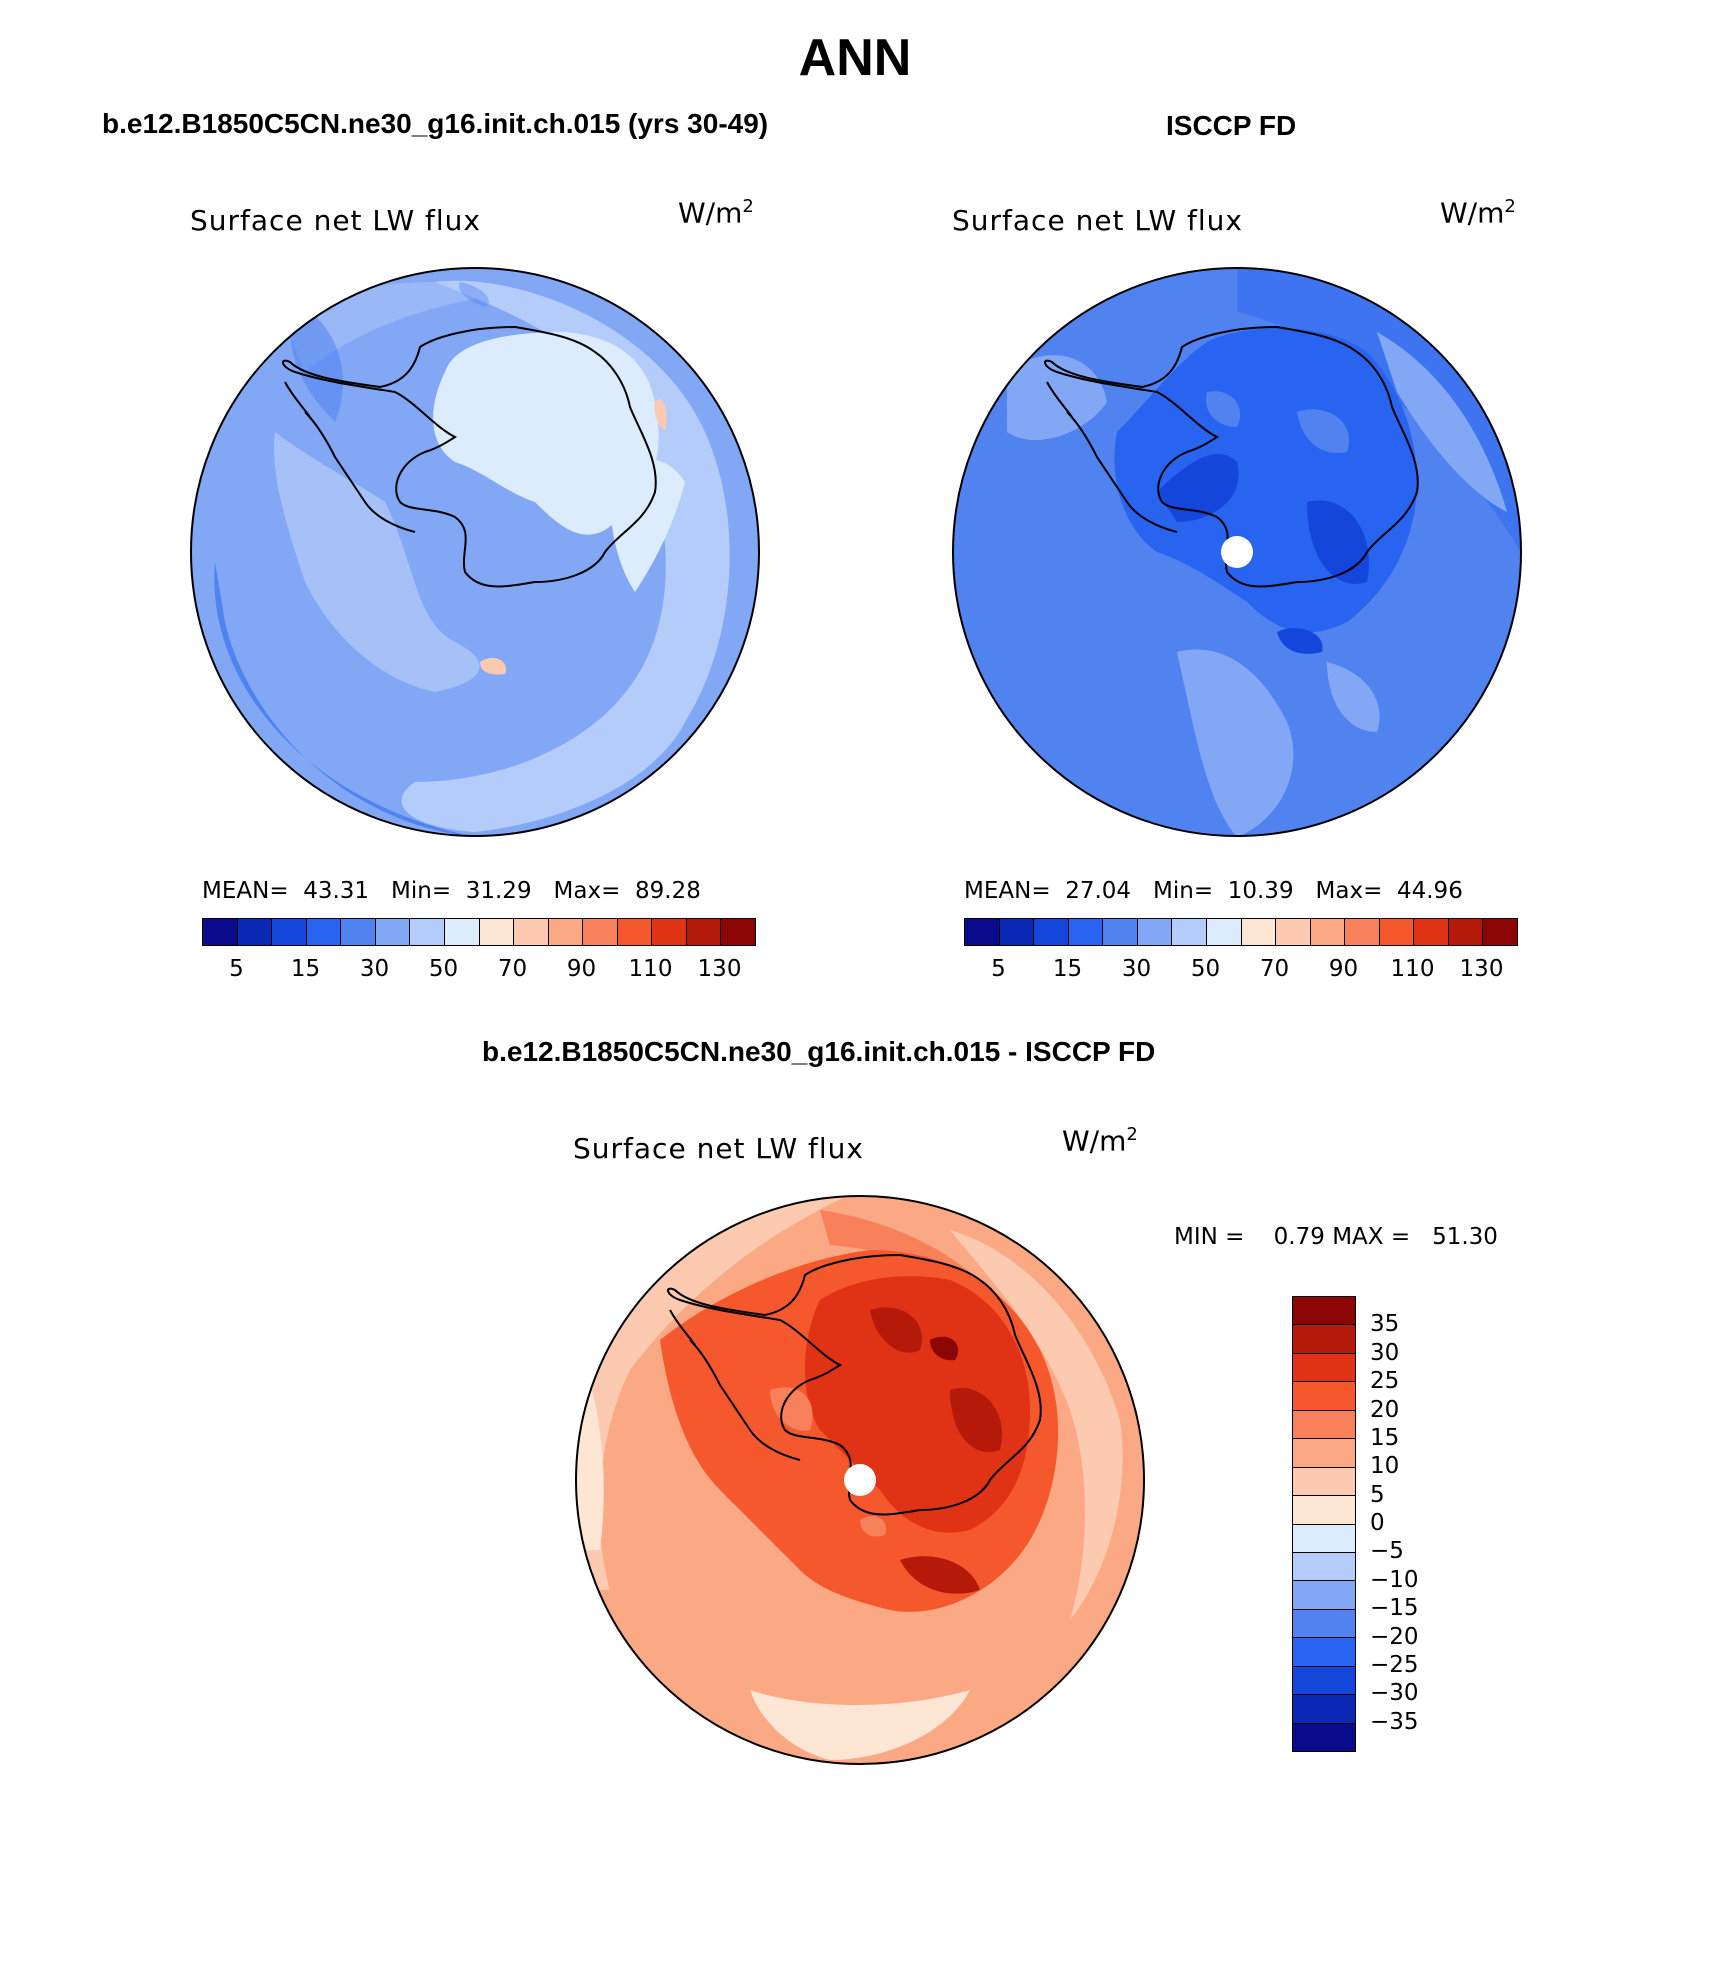 Image resolution: width=1710 pixels, height=1972 pixels. I want to click on model-variable-label: Surface net LW flux, so click(335, 220).